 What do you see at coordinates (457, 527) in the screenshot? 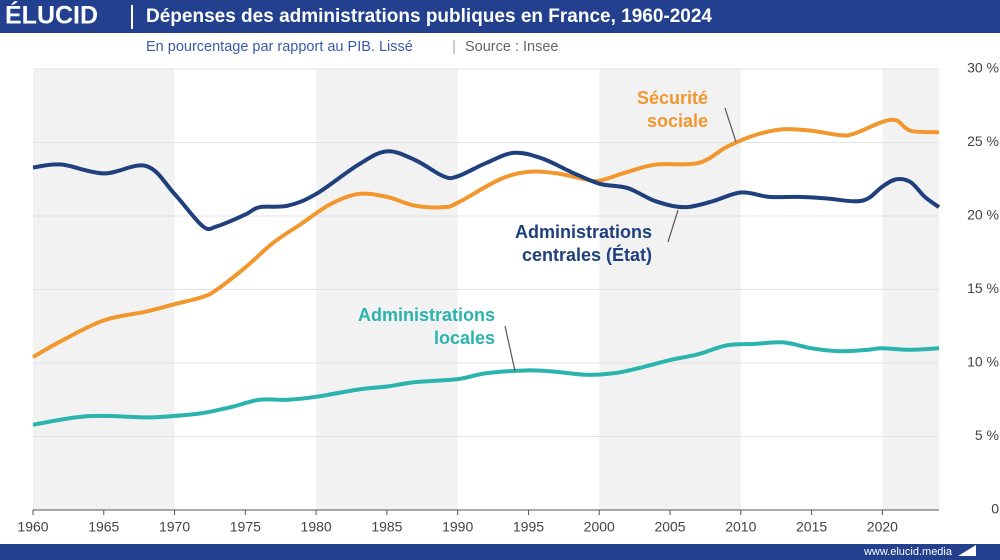
I see `x-tick-label: 1990` at bounding box center [457, 527].